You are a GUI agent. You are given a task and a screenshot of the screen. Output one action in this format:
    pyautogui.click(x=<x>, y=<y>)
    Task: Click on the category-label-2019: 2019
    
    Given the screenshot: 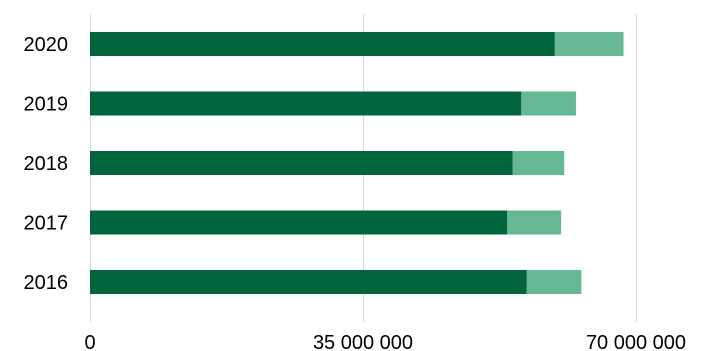 What is the action you would take?
    pyautogui.click(x=46, y=105)
    